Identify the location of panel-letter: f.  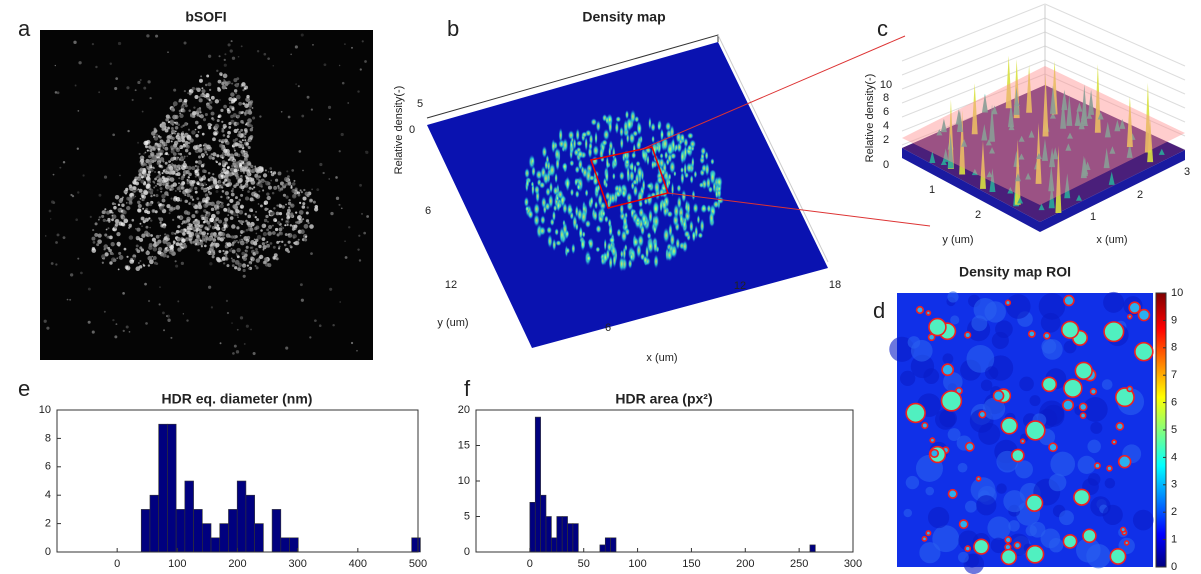
(467, 388).